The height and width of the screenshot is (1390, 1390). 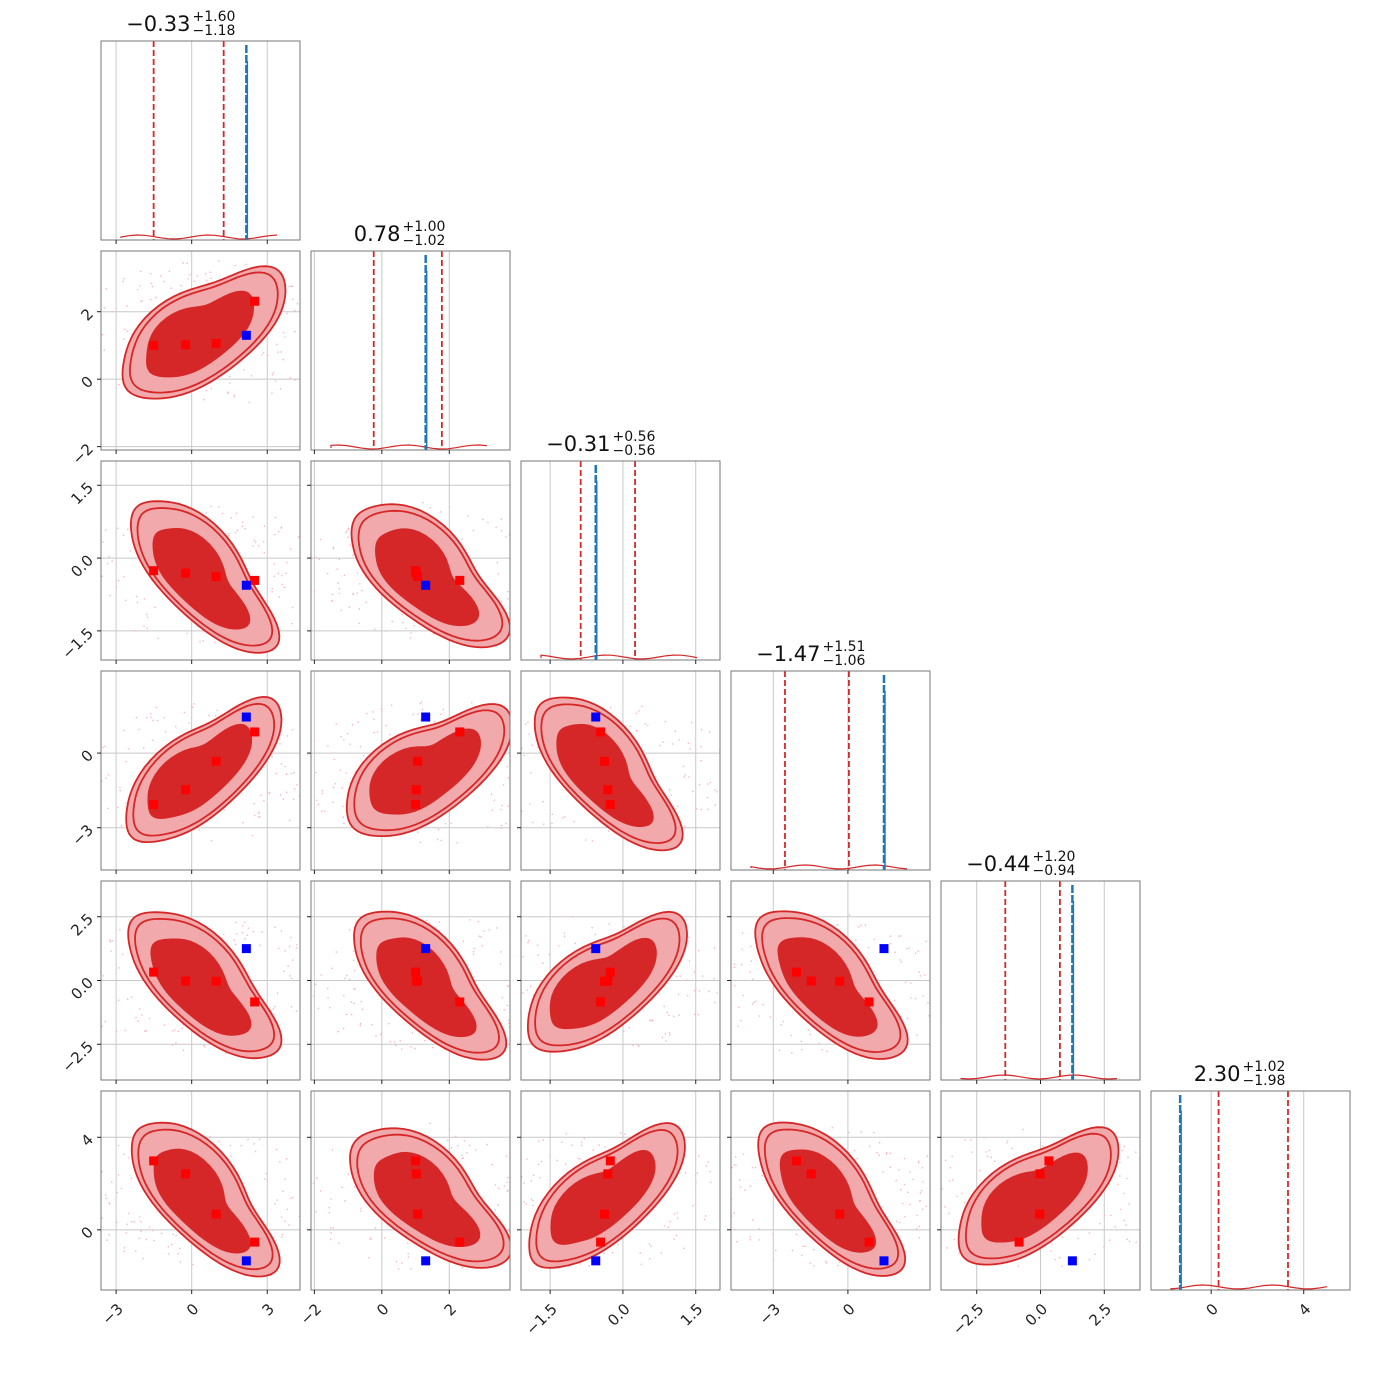 I want to click on panel-frame, so click(x=410, y=770).